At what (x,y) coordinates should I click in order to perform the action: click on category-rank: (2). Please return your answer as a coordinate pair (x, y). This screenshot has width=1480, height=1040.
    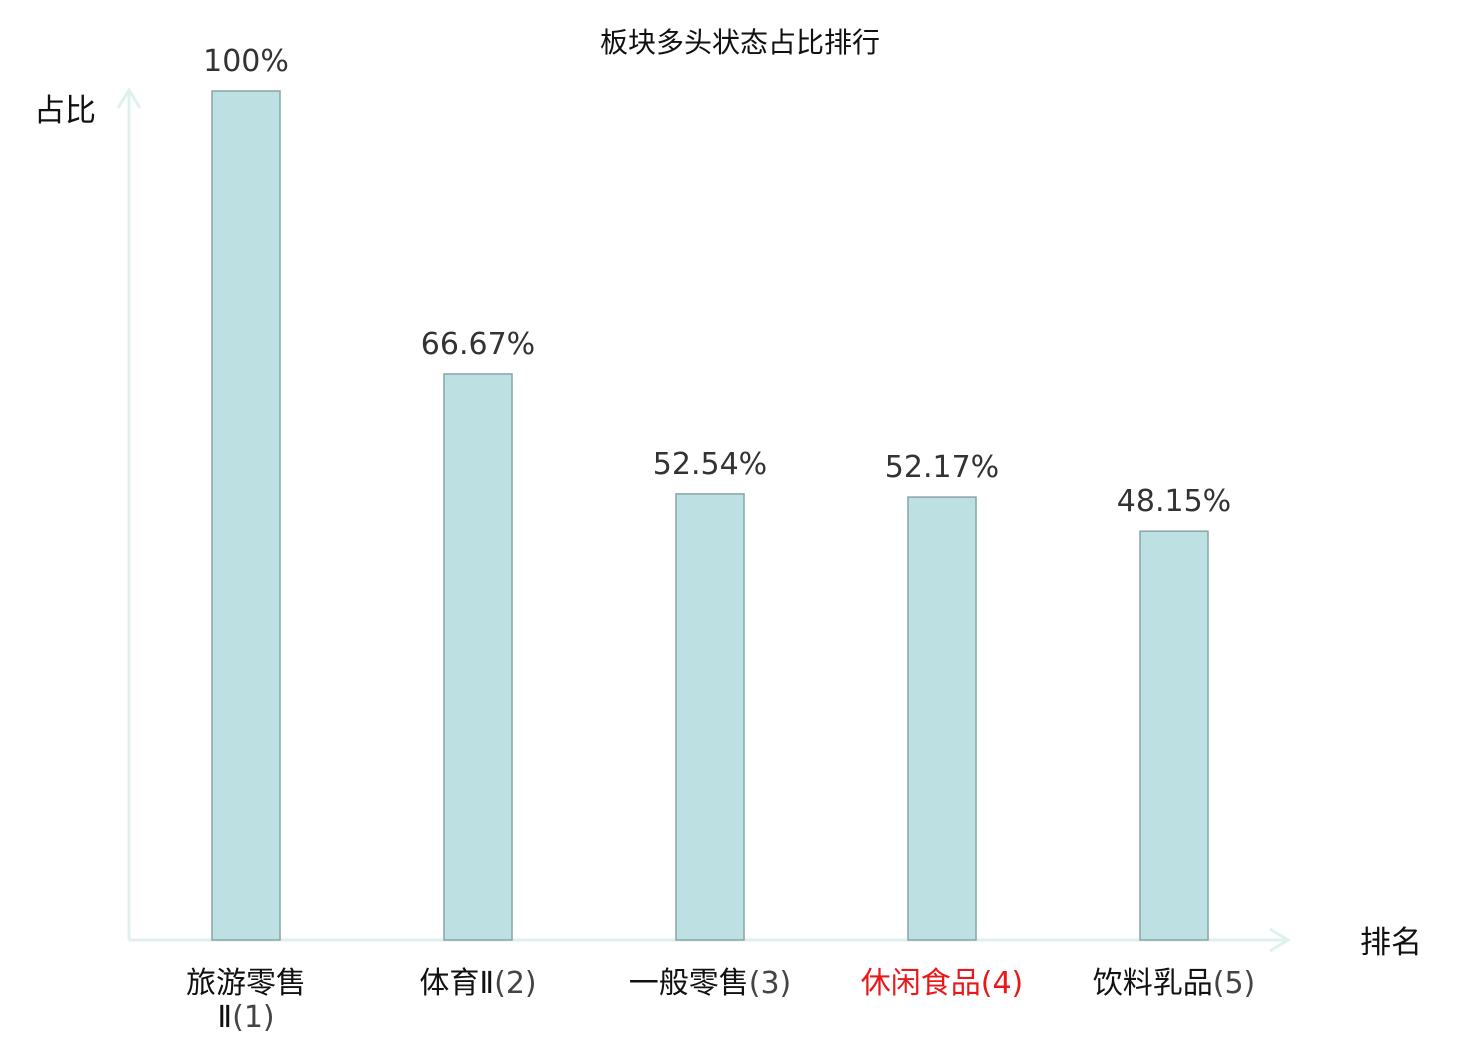
    Looking at the image, I should click on (515, 983).